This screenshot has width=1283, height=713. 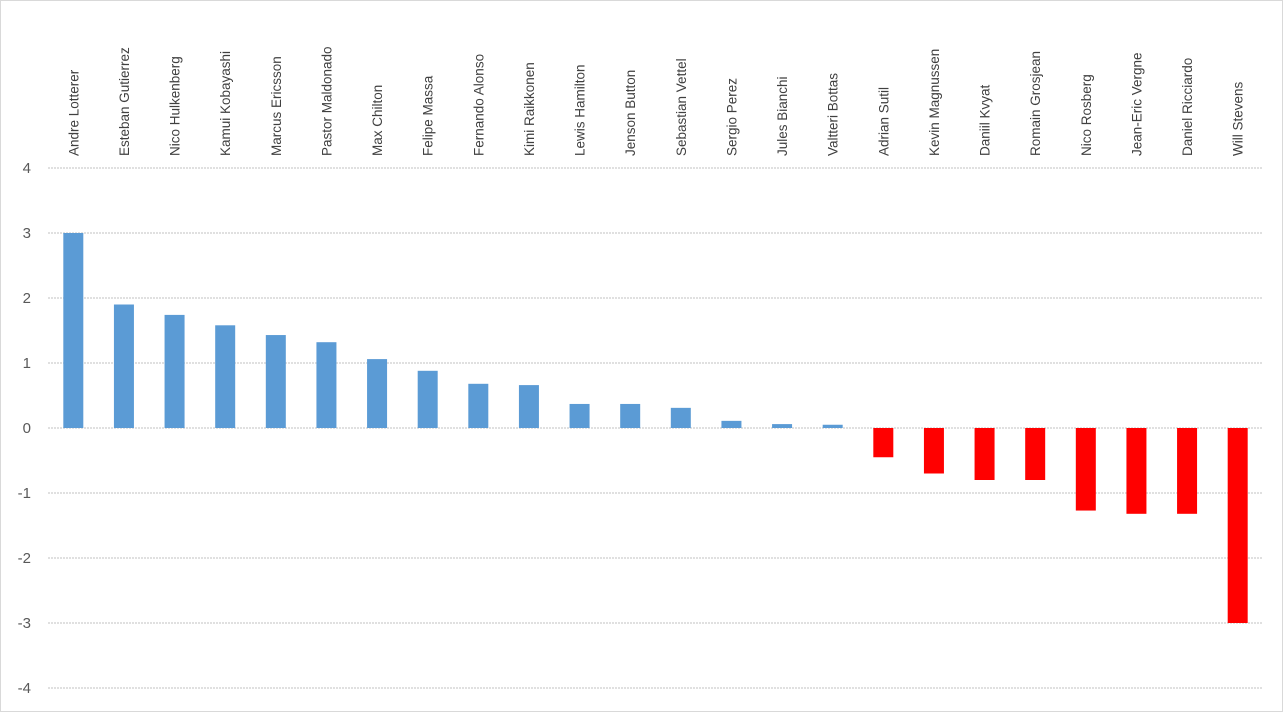 What do you see at coordinates (1136, 104) in the screenshot?
I see `category-label: Jean-Eric Vergne` at bounding box center [1136, 104].